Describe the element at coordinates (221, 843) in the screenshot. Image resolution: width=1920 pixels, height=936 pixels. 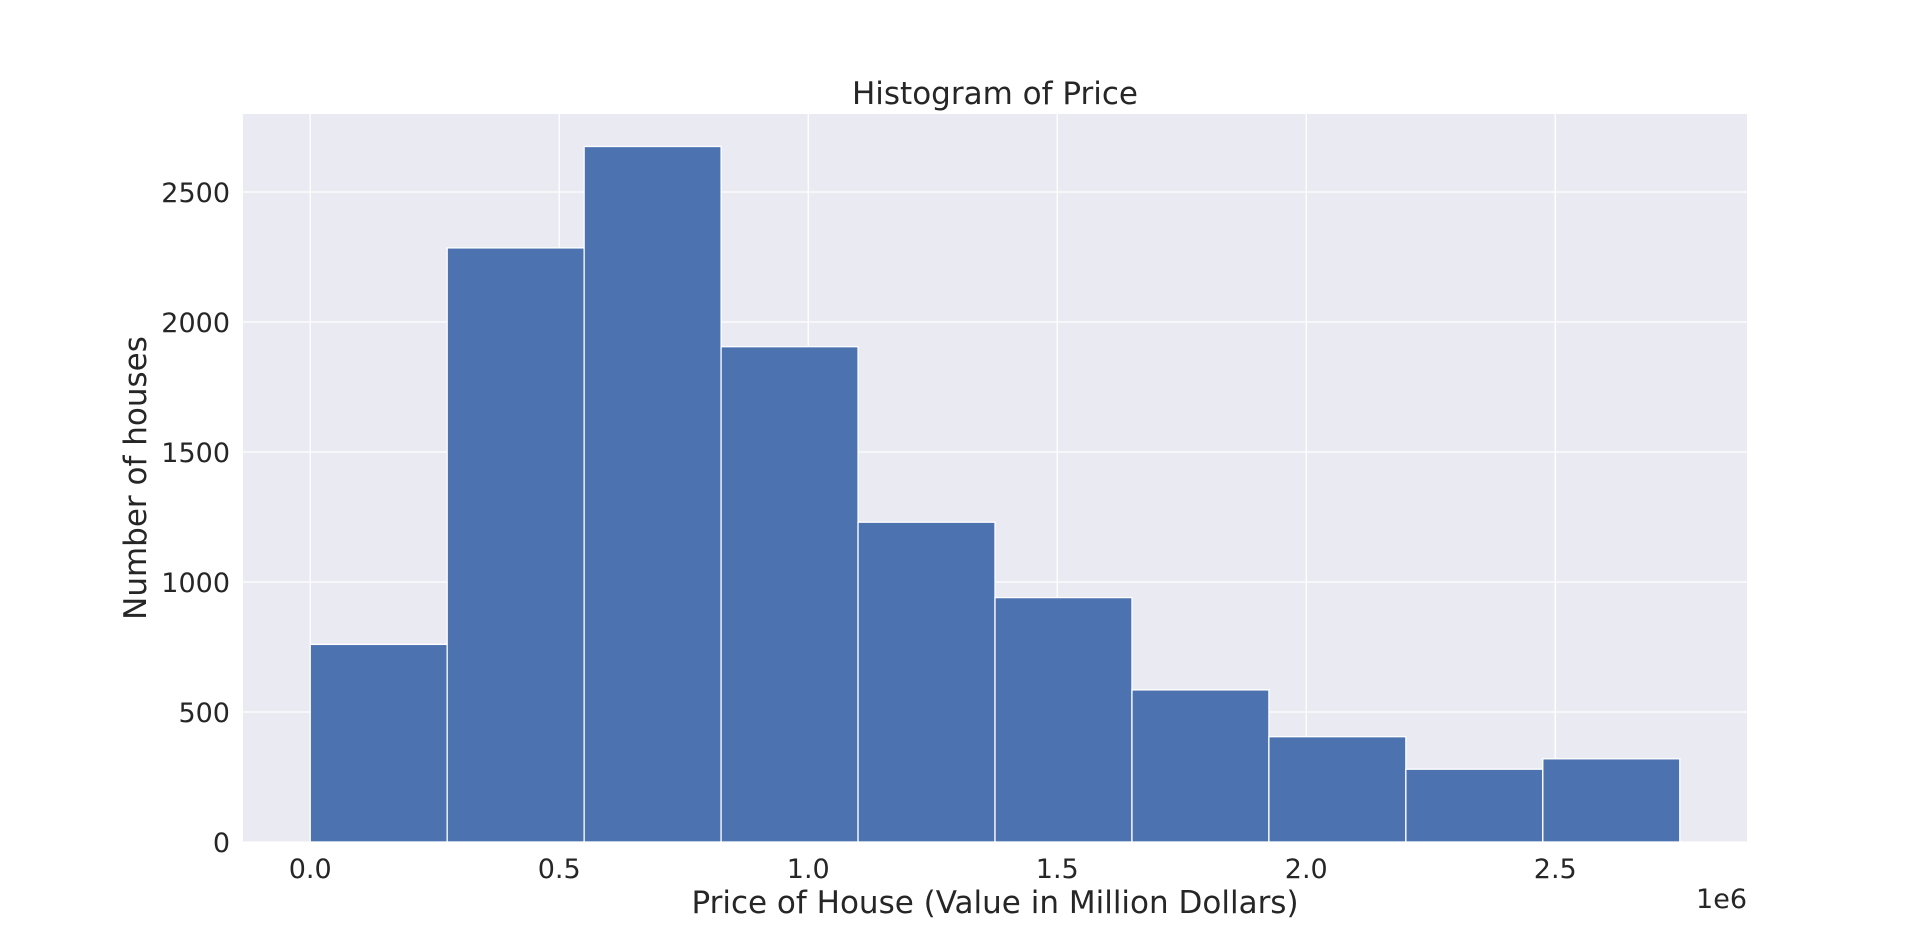
I see `y-tick-label-0: 0` at that location.